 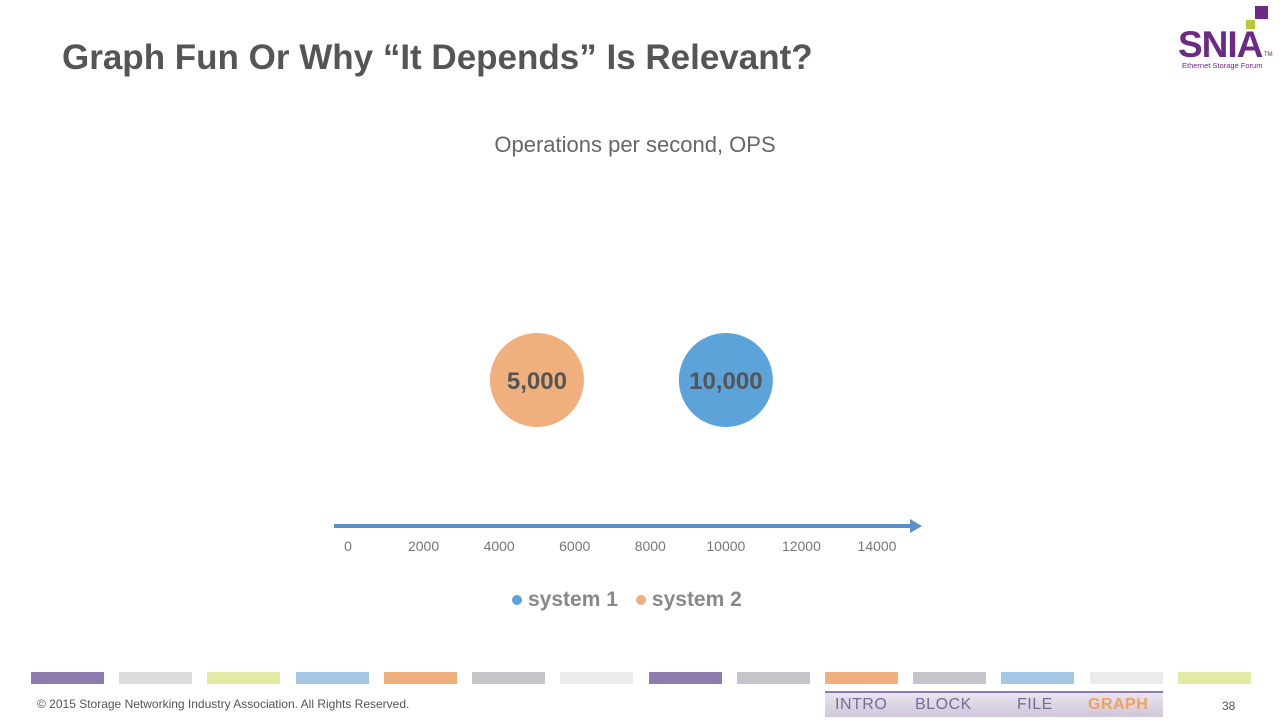 I want to click on nav-item-file: FILE, so click(x=1035, y=704).